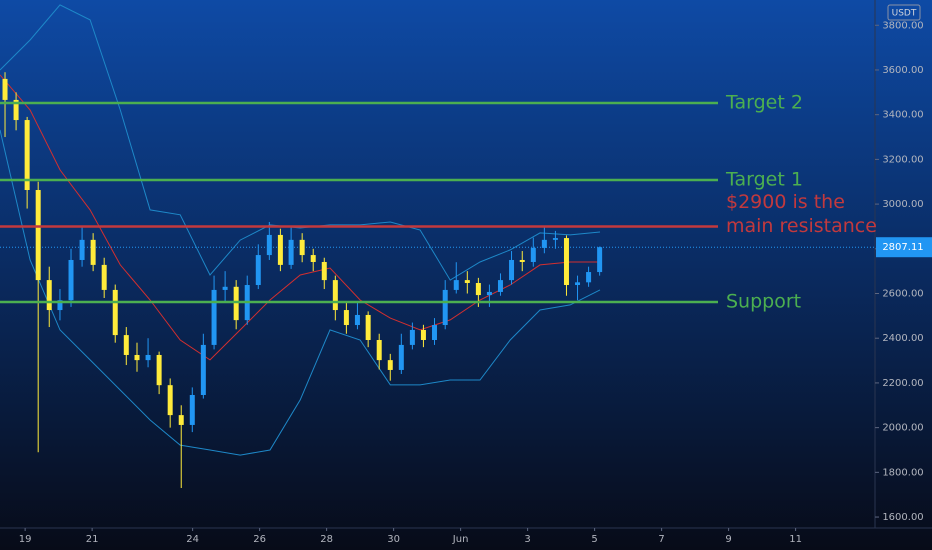  I want to click on last-price-box, so click(904, 247).